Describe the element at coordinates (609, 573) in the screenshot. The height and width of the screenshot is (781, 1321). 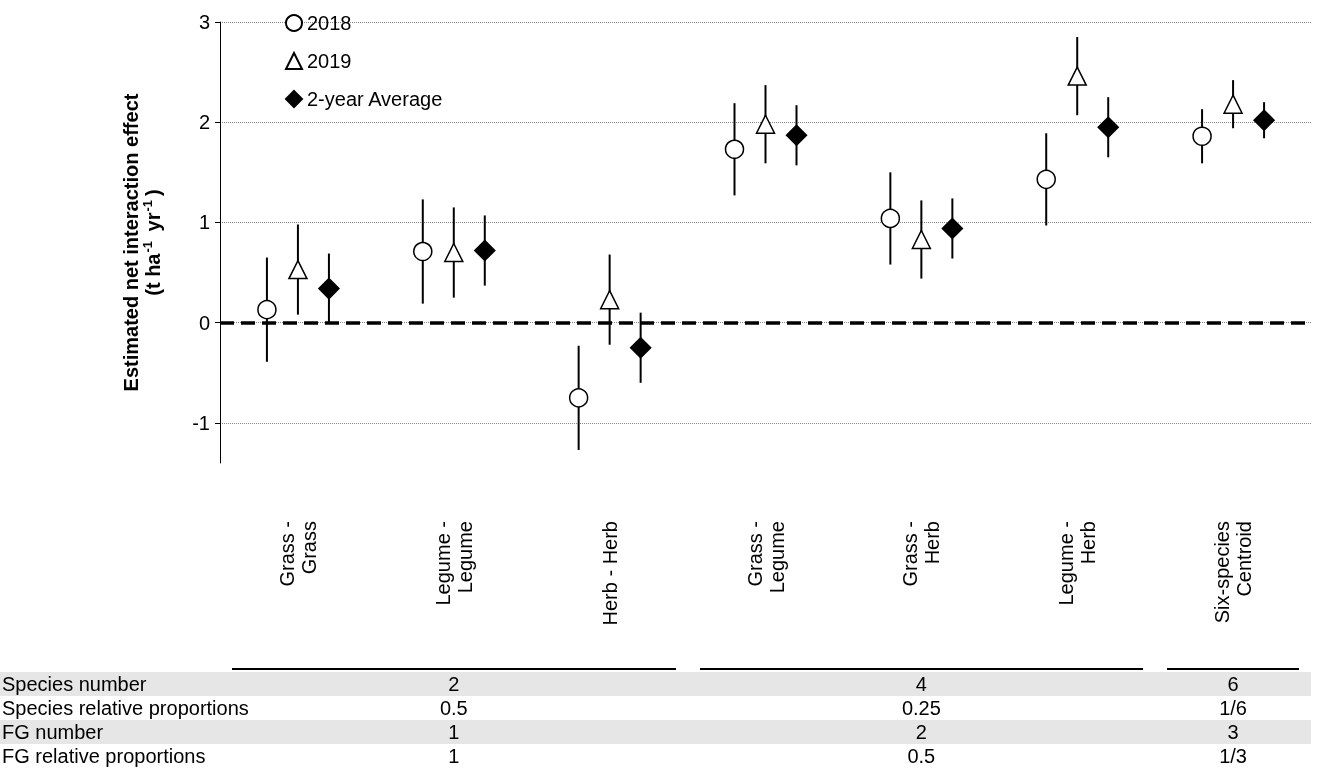
I see `x-tick-label: Herb - Herb` at that location.